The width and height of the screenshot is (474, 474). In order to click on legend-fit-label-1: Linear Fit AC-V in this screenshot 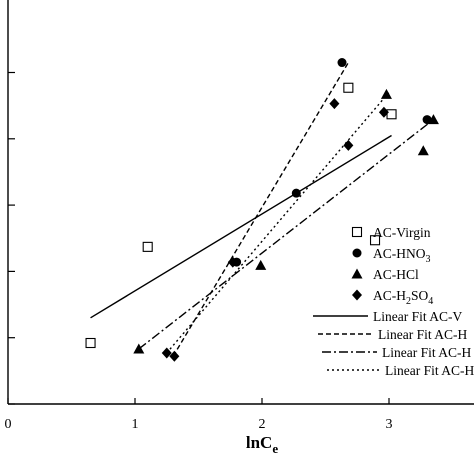, I will do `click(417, 316)`.